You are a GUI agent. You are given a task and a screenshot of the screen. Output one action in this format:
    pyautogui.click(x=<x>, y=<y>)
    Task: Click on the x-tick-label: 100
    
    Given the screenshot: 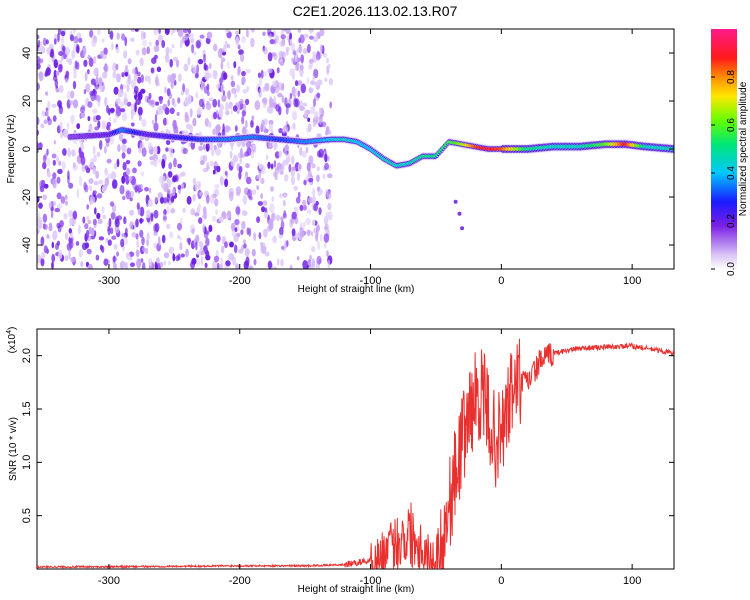 What is the action you would take?
    pyautogui.click(x=632, y=281)
    